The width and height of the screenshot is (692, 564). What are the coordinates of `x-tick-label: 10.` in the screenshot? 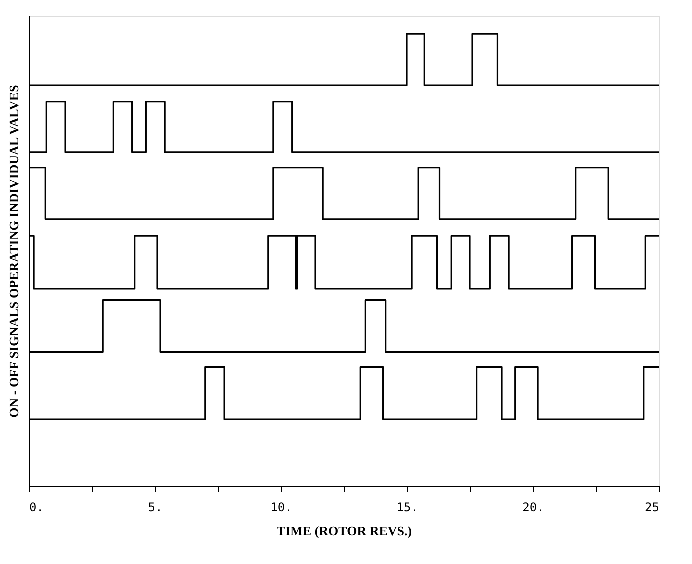 It's located at (281, 507).